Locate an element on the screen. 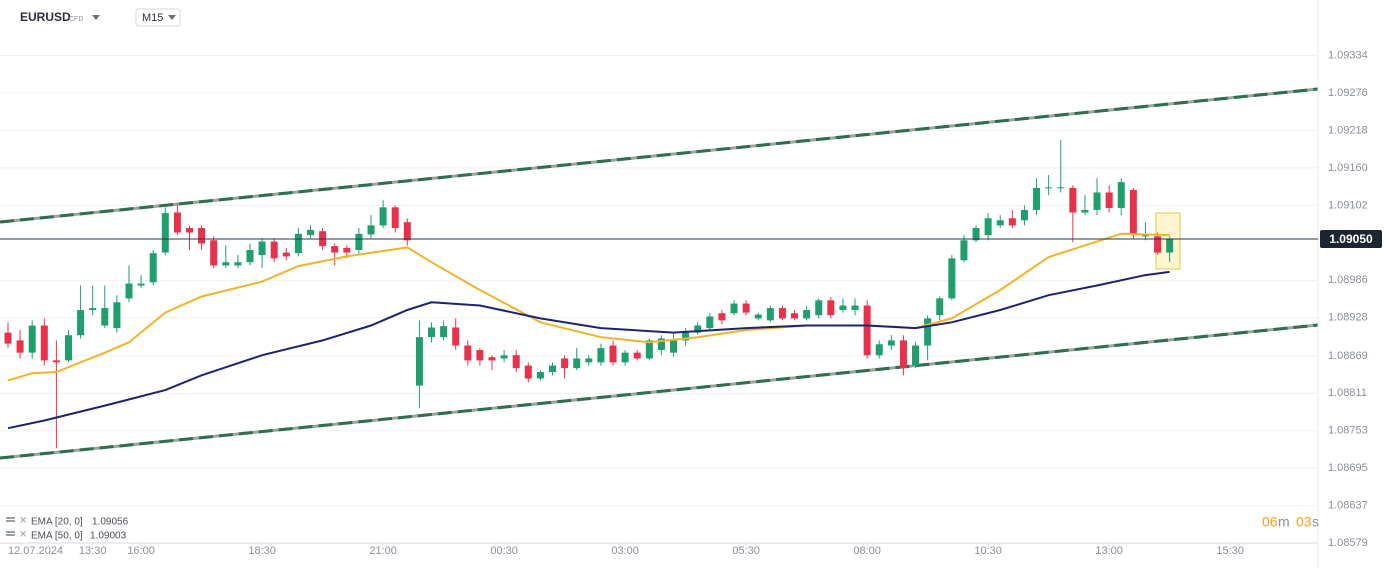 The width and height of the screenshot is (1388, 568). x-tick-label: 21:00 is located at coordinates (383, 551).